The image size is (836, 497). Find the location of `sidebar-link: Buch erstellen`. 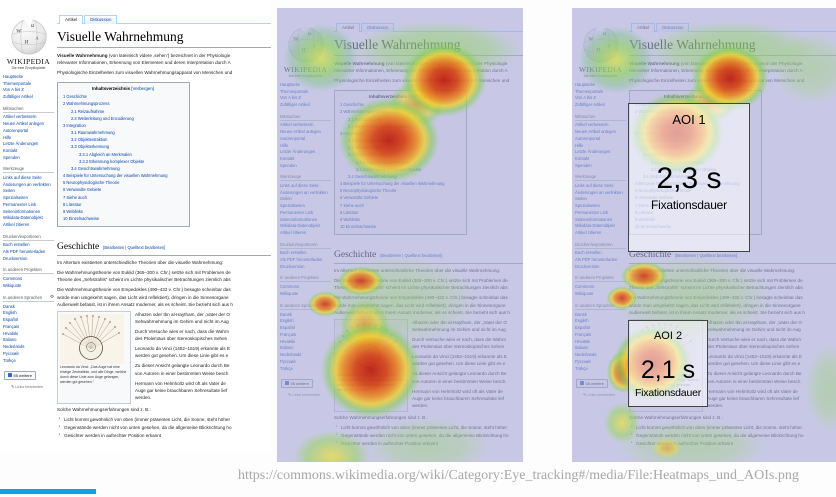

sidebar-link: Buch erstellen is located at coordinates (293, 253).